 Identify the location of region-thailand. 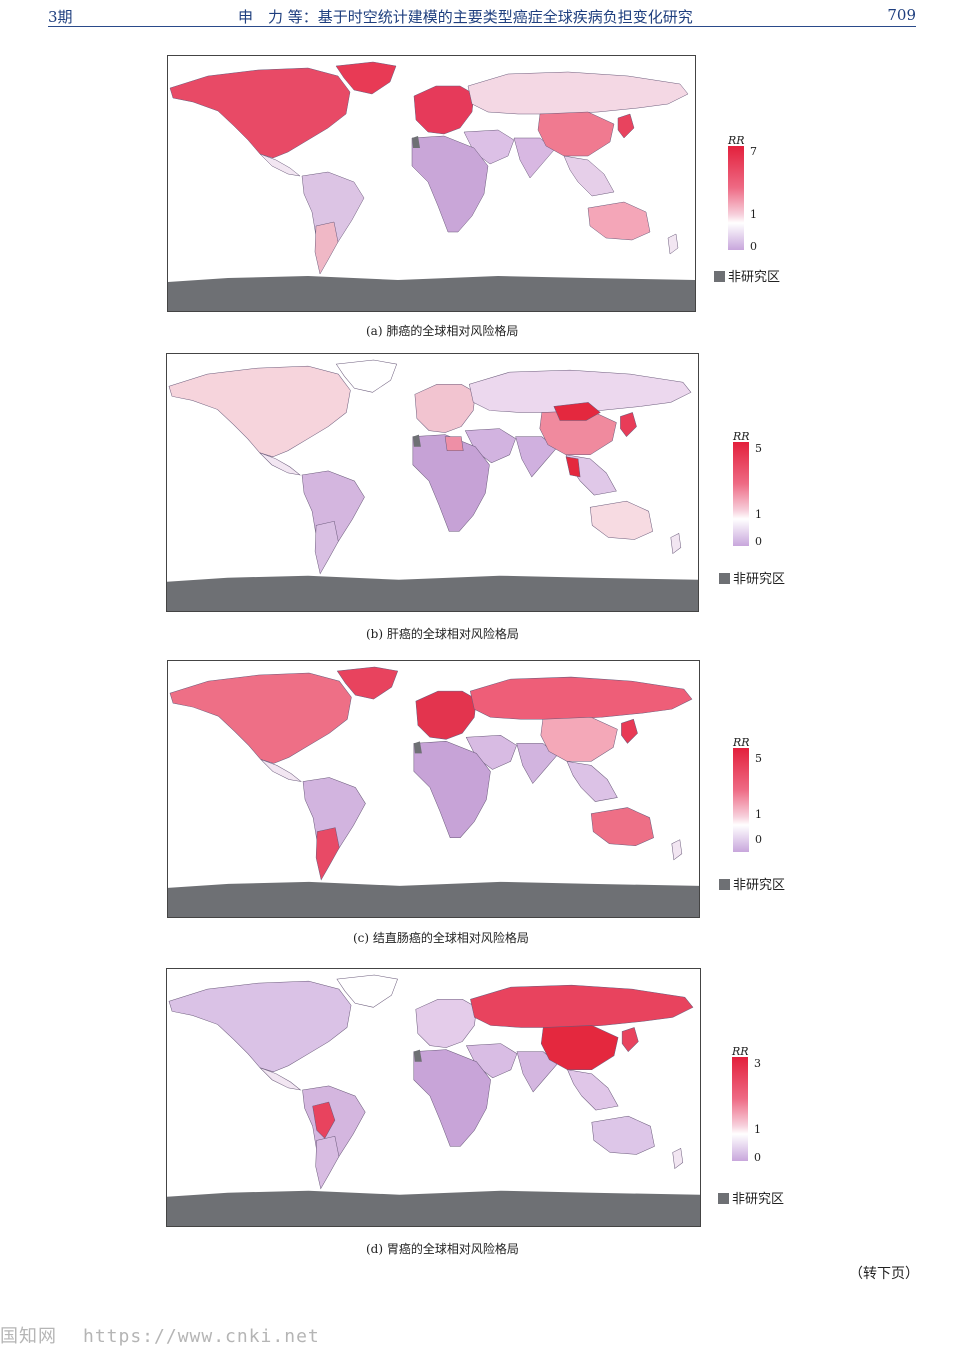
(573, 467).